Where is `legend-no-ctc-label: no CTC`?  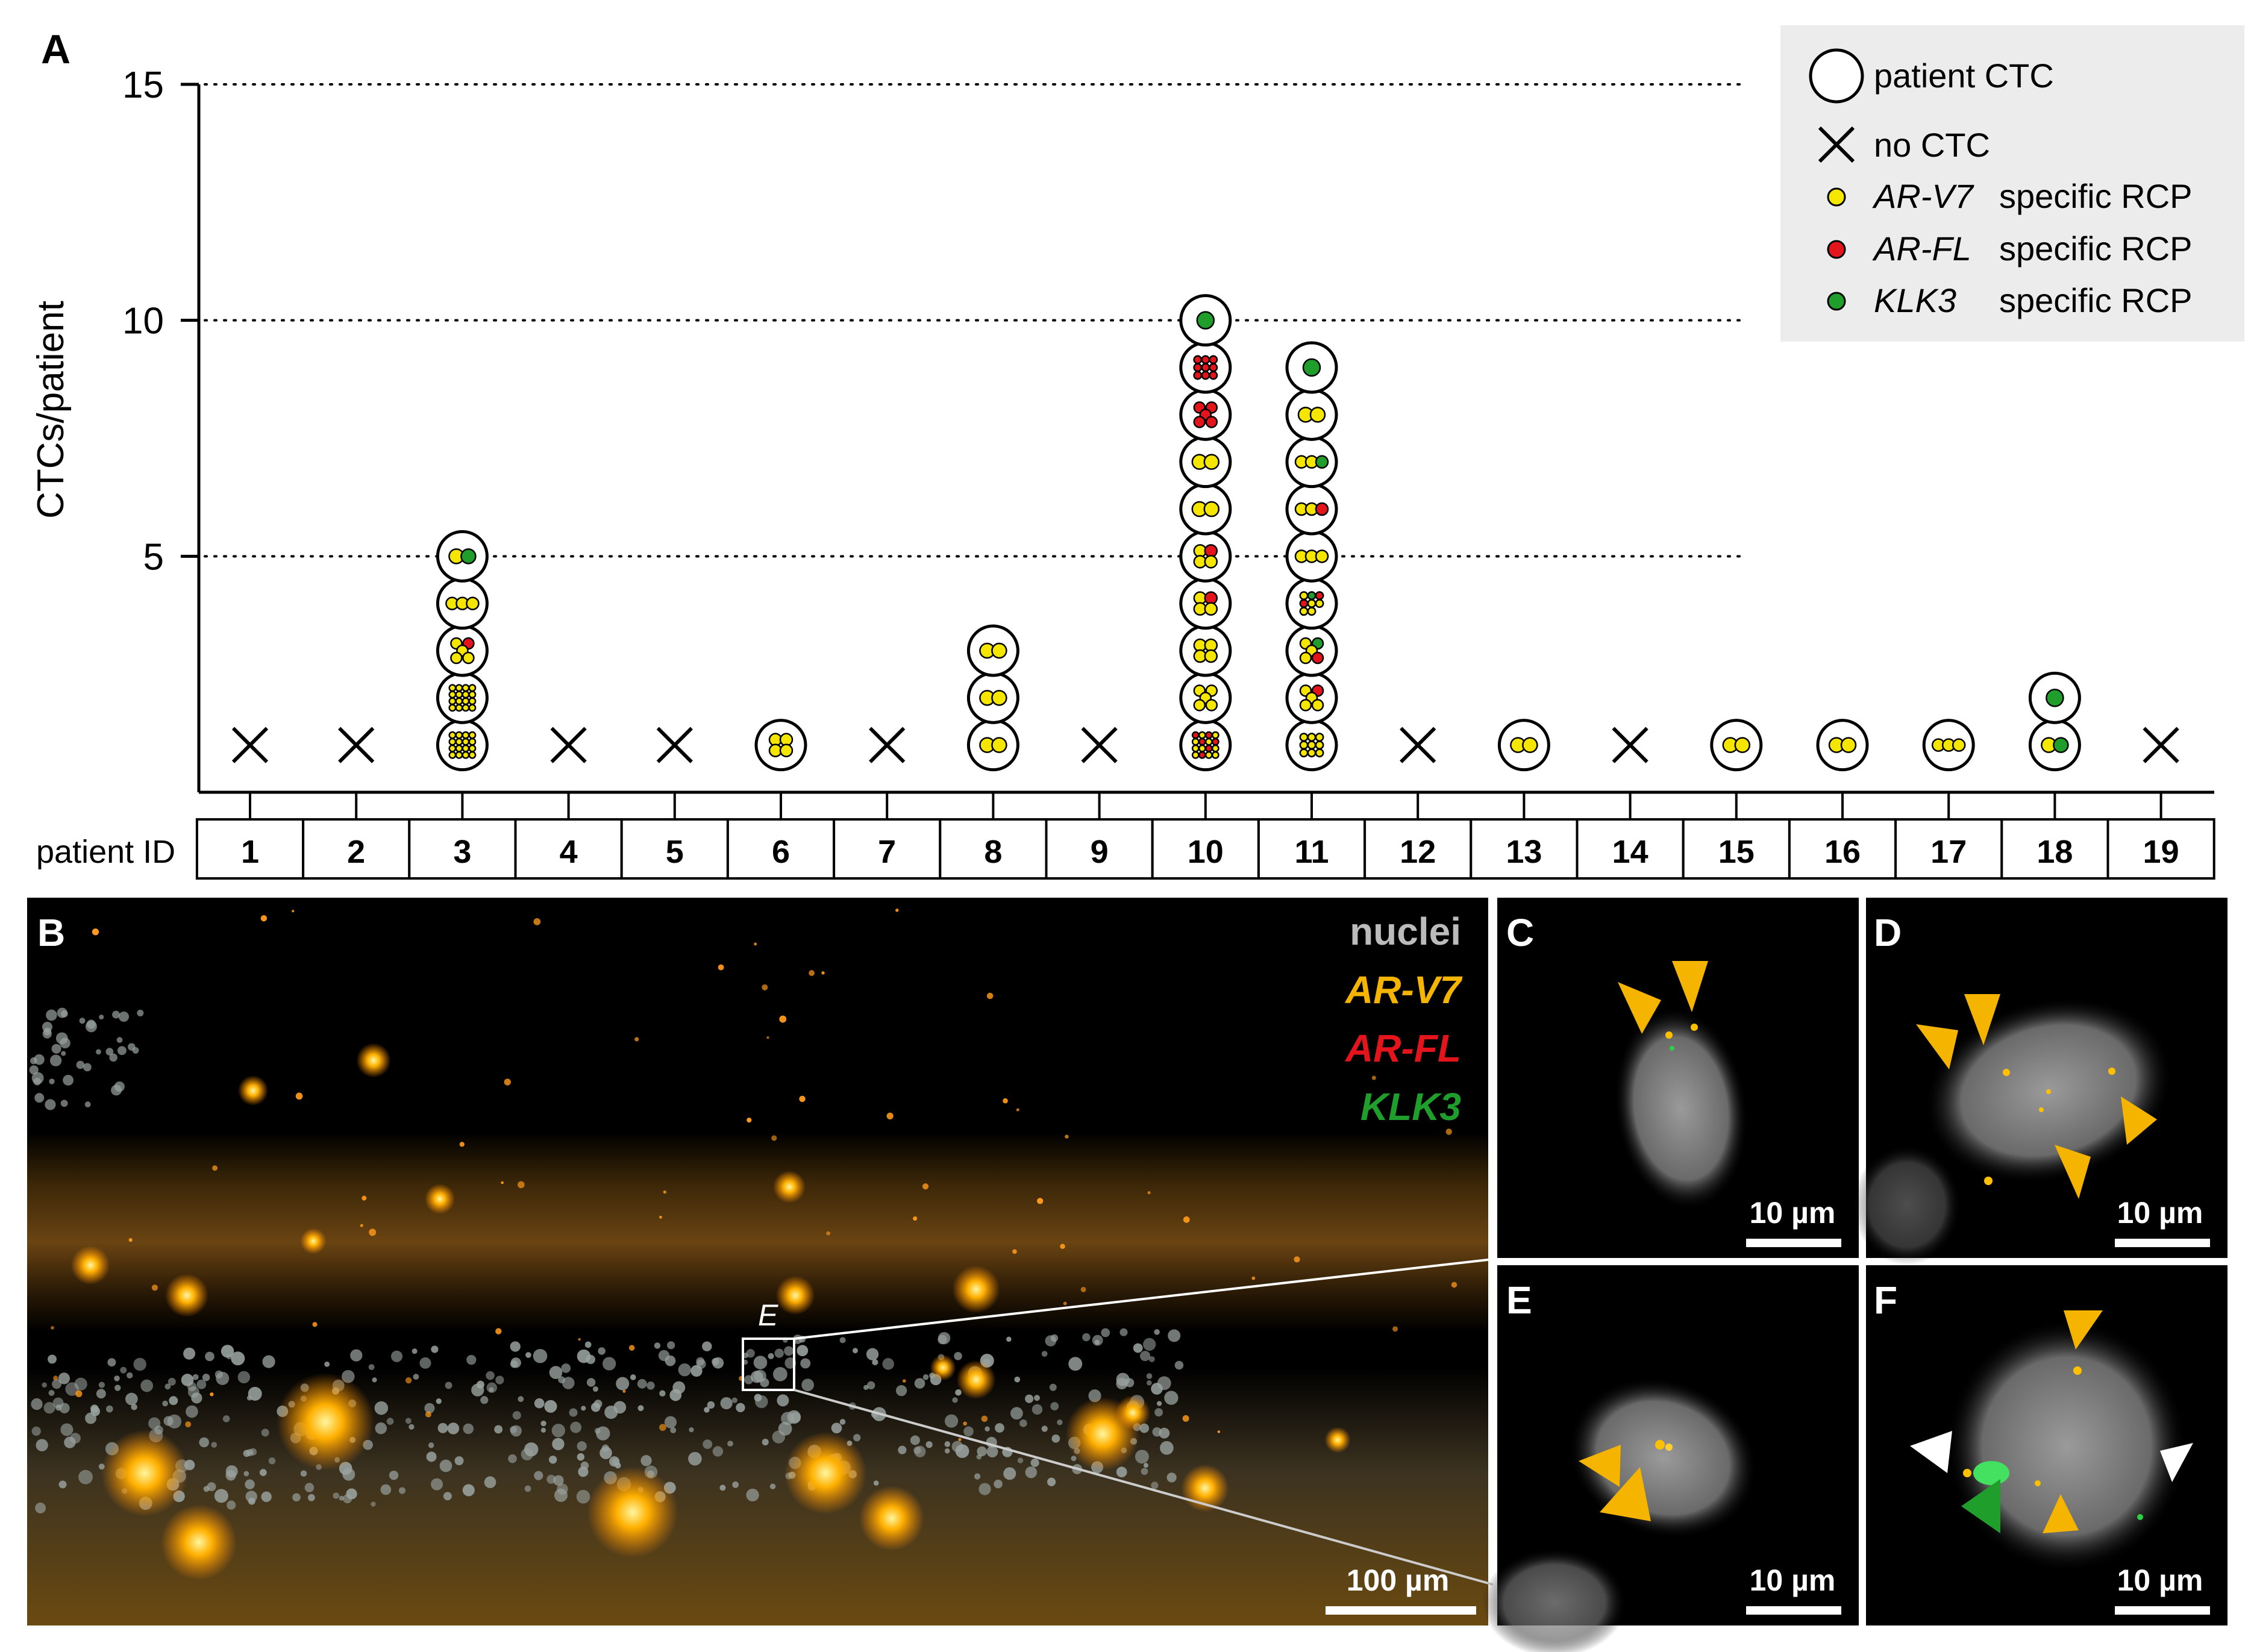
legend-no-ctc-label: no CTC is located at coordinates (1932, 145).